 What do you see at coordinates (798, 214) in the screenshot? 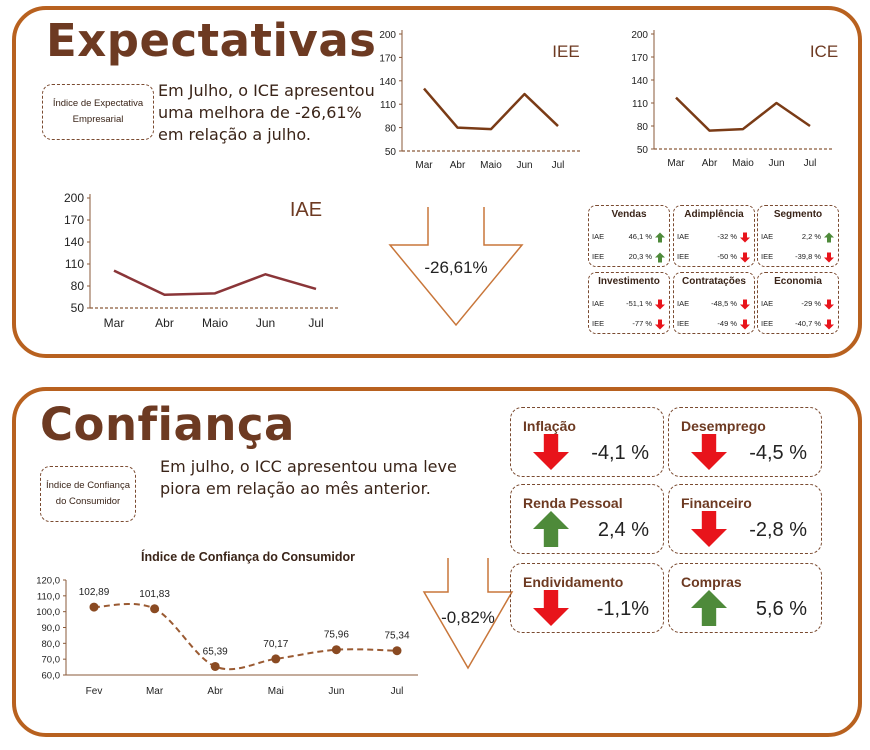
I see `segment-title: Segmento` at bounding box center [798, 214].